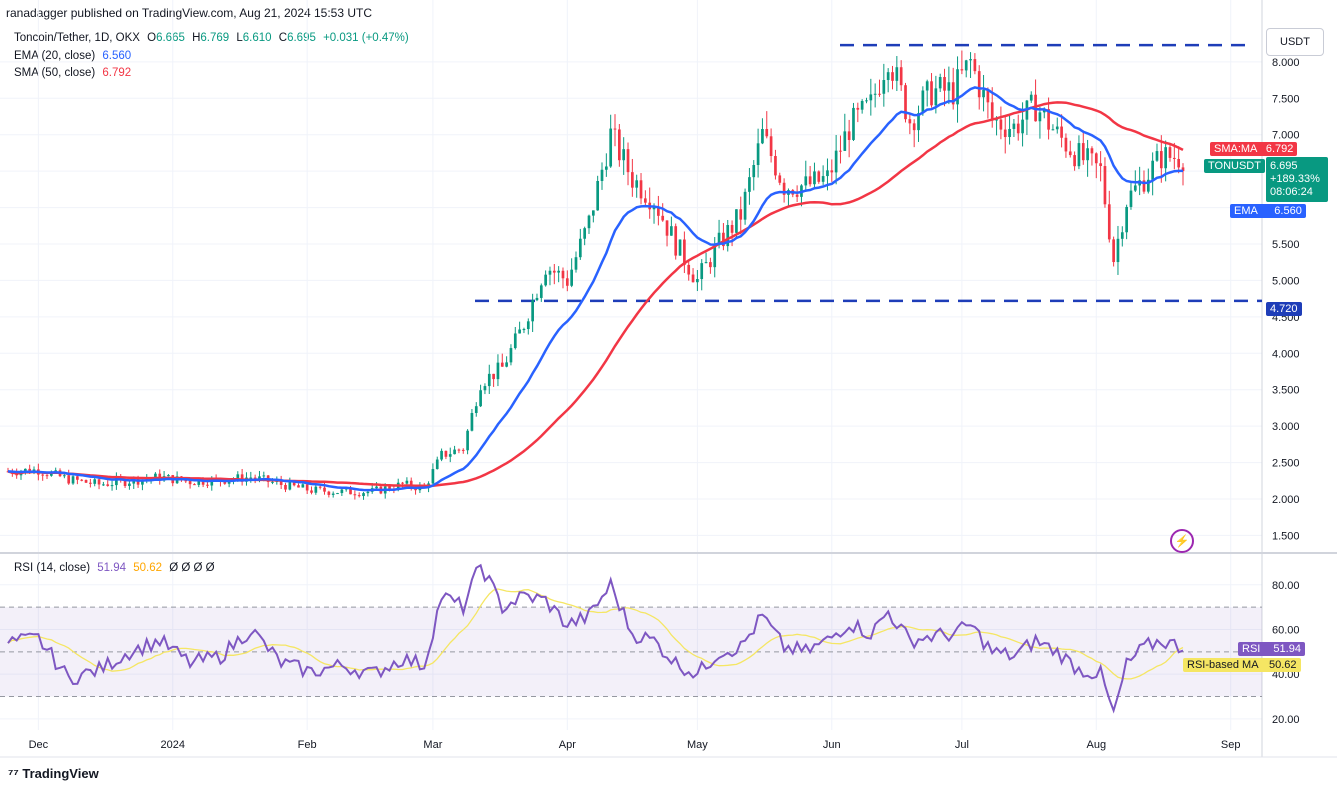  I want to click on open-label: O, so click(152, 38).